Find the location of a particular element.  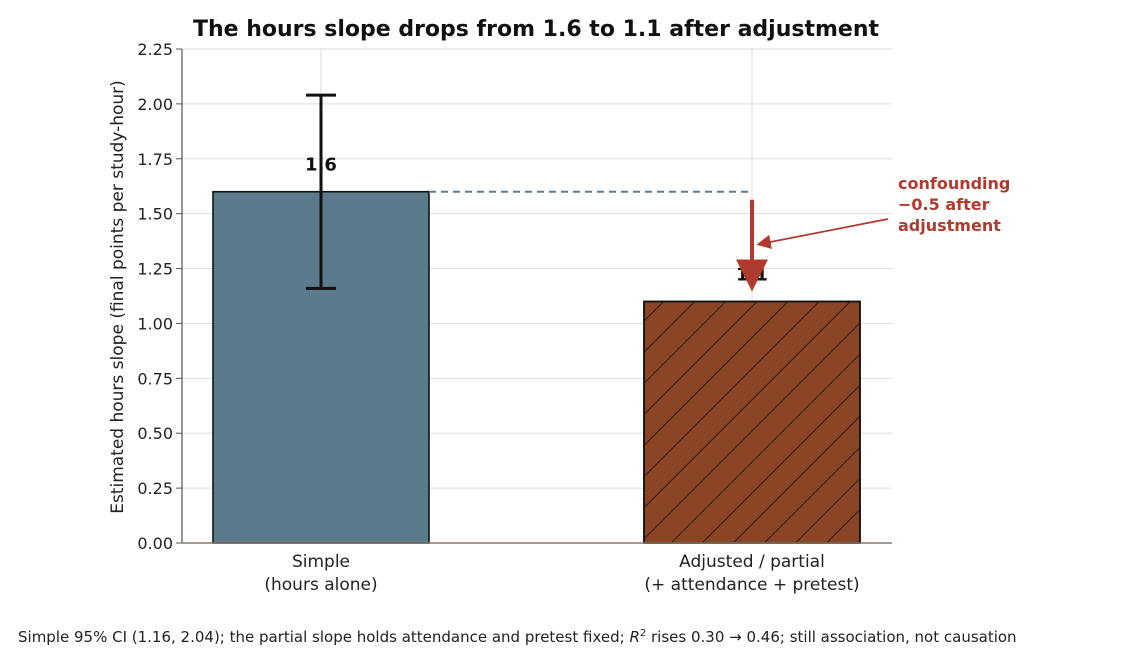

y-tick-label: 0.00 is located at coordinates (155, 543).